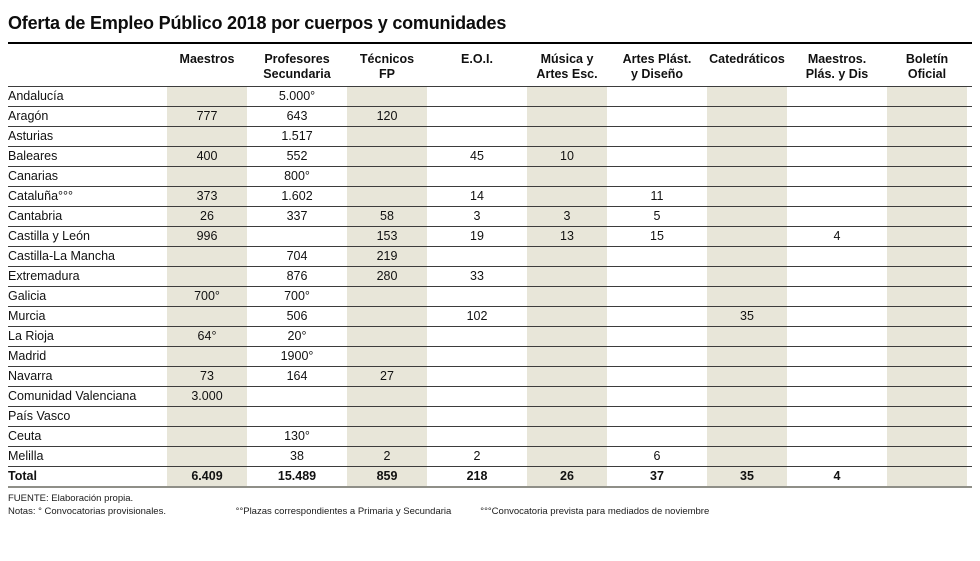 This screenshot has width=980, height=561. Describe the element at coordinates (87, 511) in the screenshot. I see `note-1: Notas: ° Convocatorias provisionales.` at that location.